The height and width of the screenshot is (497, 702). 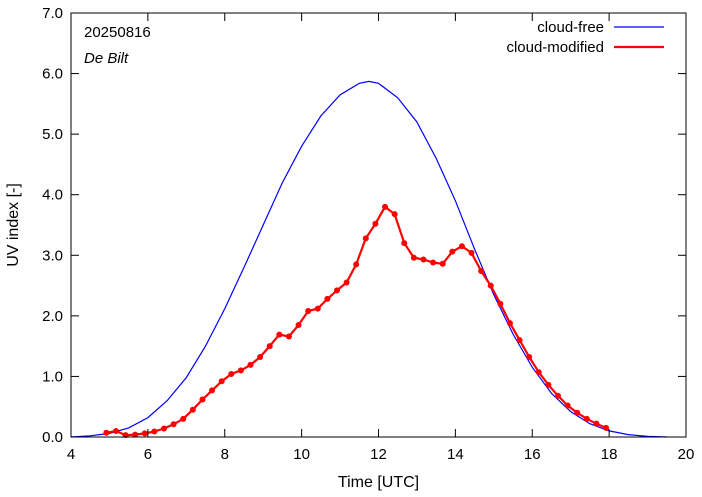 What do you see at coordinates (585, 37) in the screenshot?
I see `legend: cloud-free cloud-modified` at bounding box center [585, 37].